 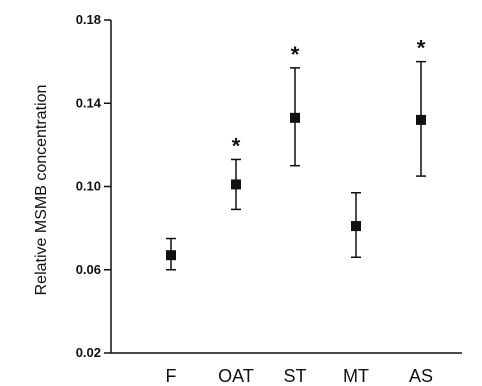 I want to click on y-ticks: 0.02 0.06 0.10 0.14 0.18, so click(x=93, y=186).